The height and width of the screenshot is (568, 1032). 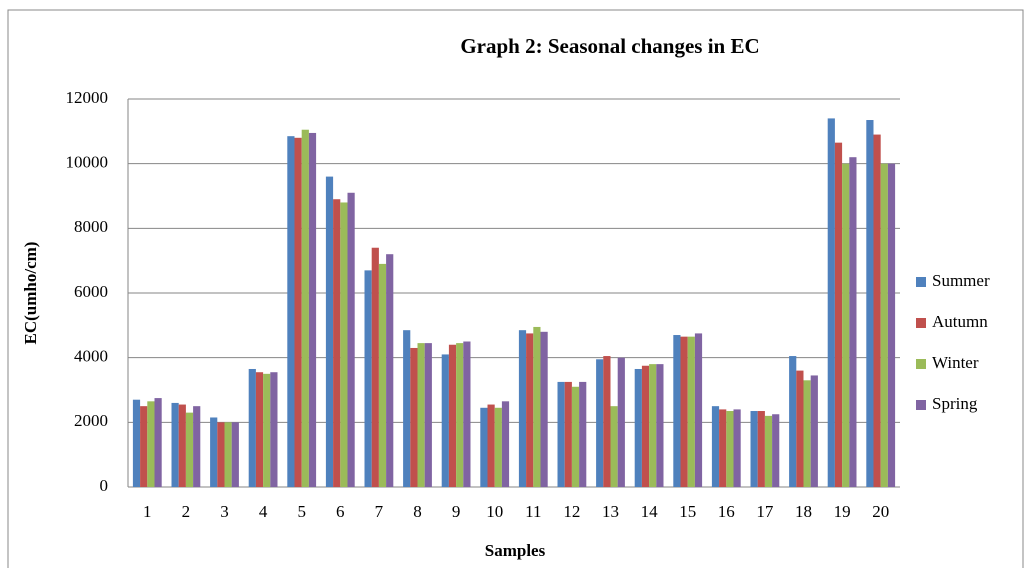 I want to click on x-tick-label: 4, so click(x=263, y=511).